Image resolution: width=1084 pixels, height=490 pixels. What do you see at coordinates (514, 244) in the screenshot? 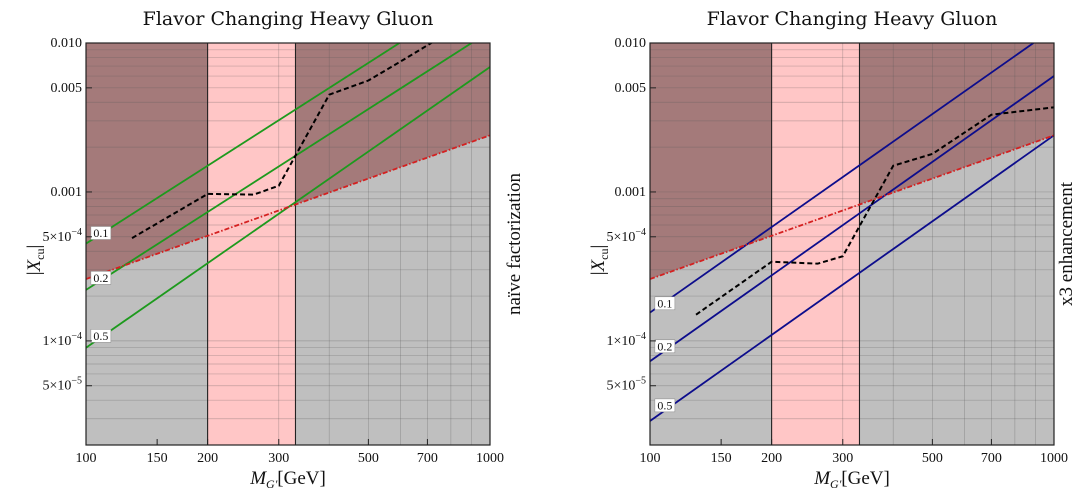
I see `side-label: naïve factorization` at bounding box center [514, 244].